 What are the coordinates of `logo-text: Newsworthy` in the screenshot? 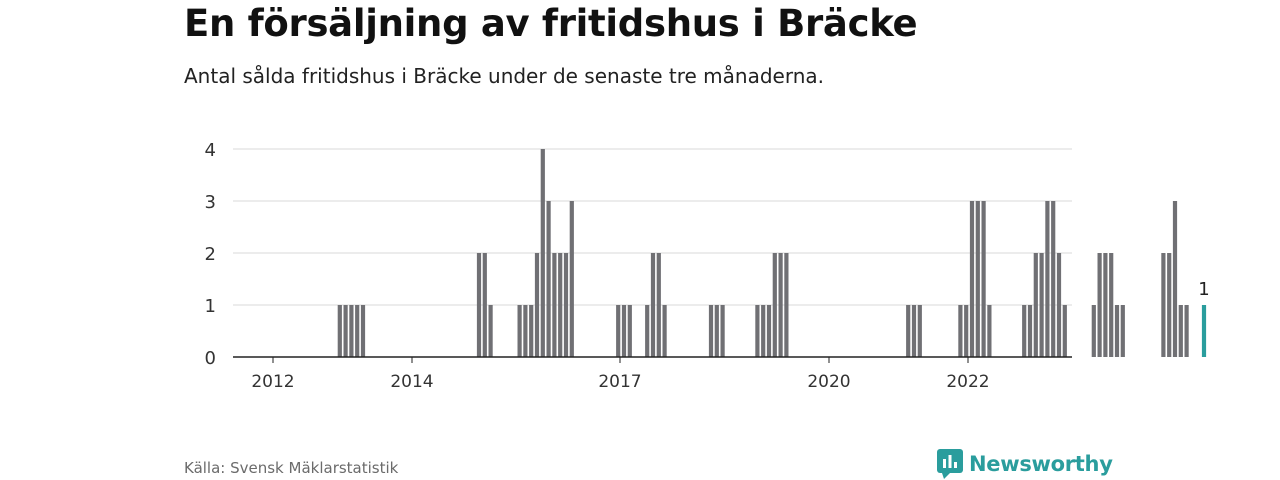 It's located at (1041, 464).